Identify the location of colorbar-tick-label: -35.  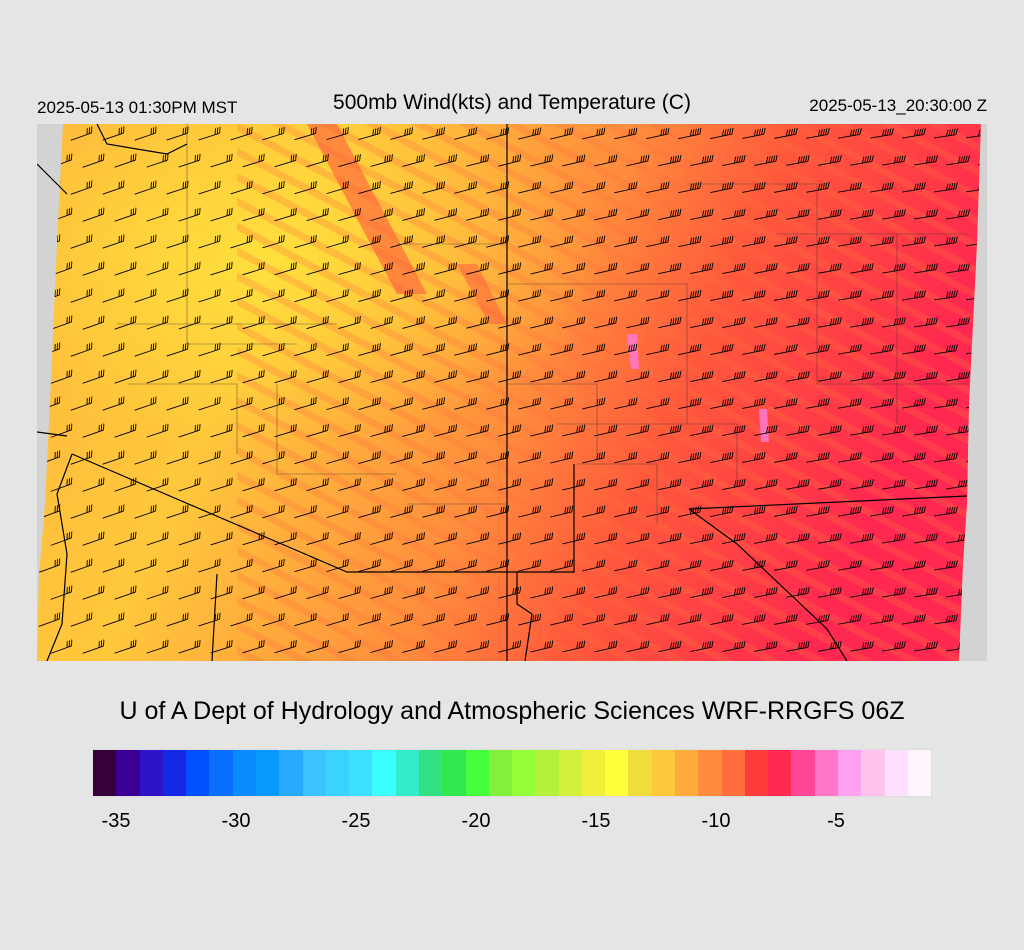
(116, 821).